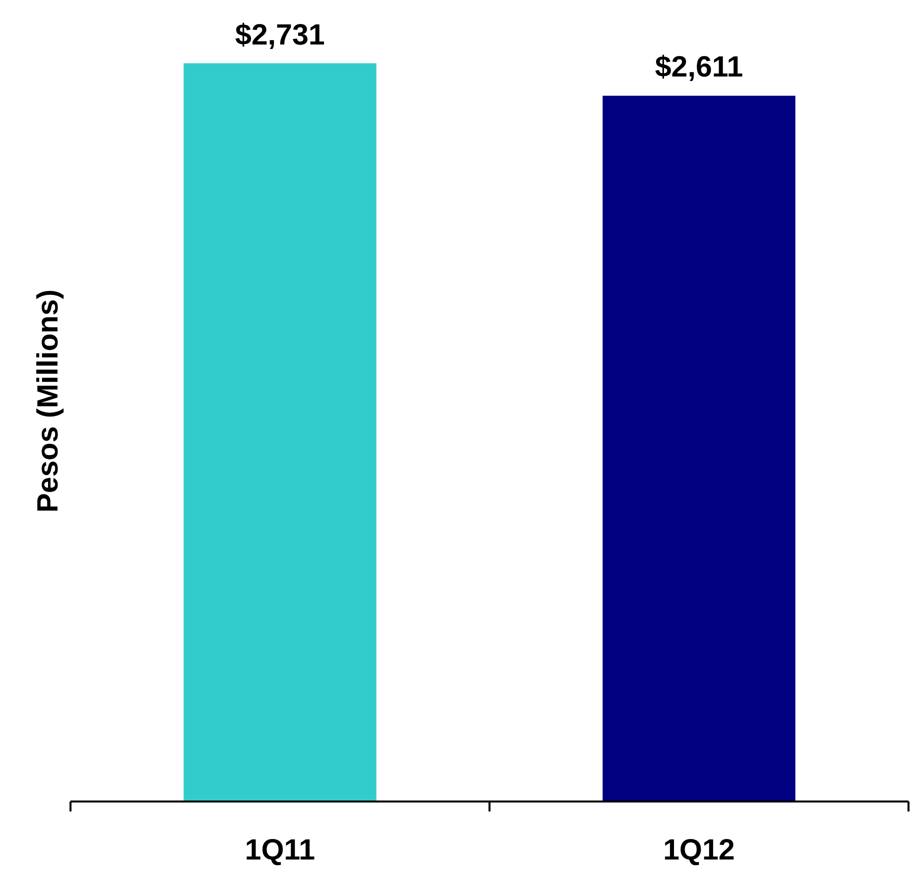  Describe the element at coordinates (699, 67) in the screenshot. I see `data-label: $2,611` at that location.